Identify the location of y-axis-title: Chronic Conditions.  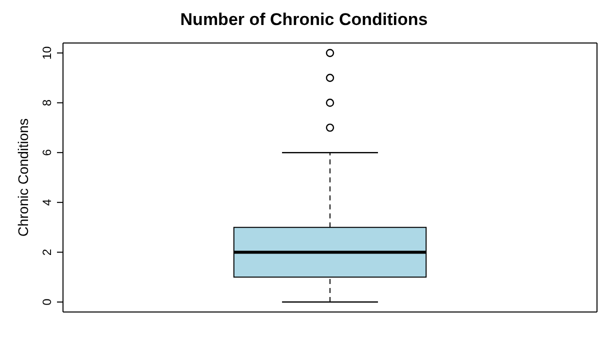
(22, 177).